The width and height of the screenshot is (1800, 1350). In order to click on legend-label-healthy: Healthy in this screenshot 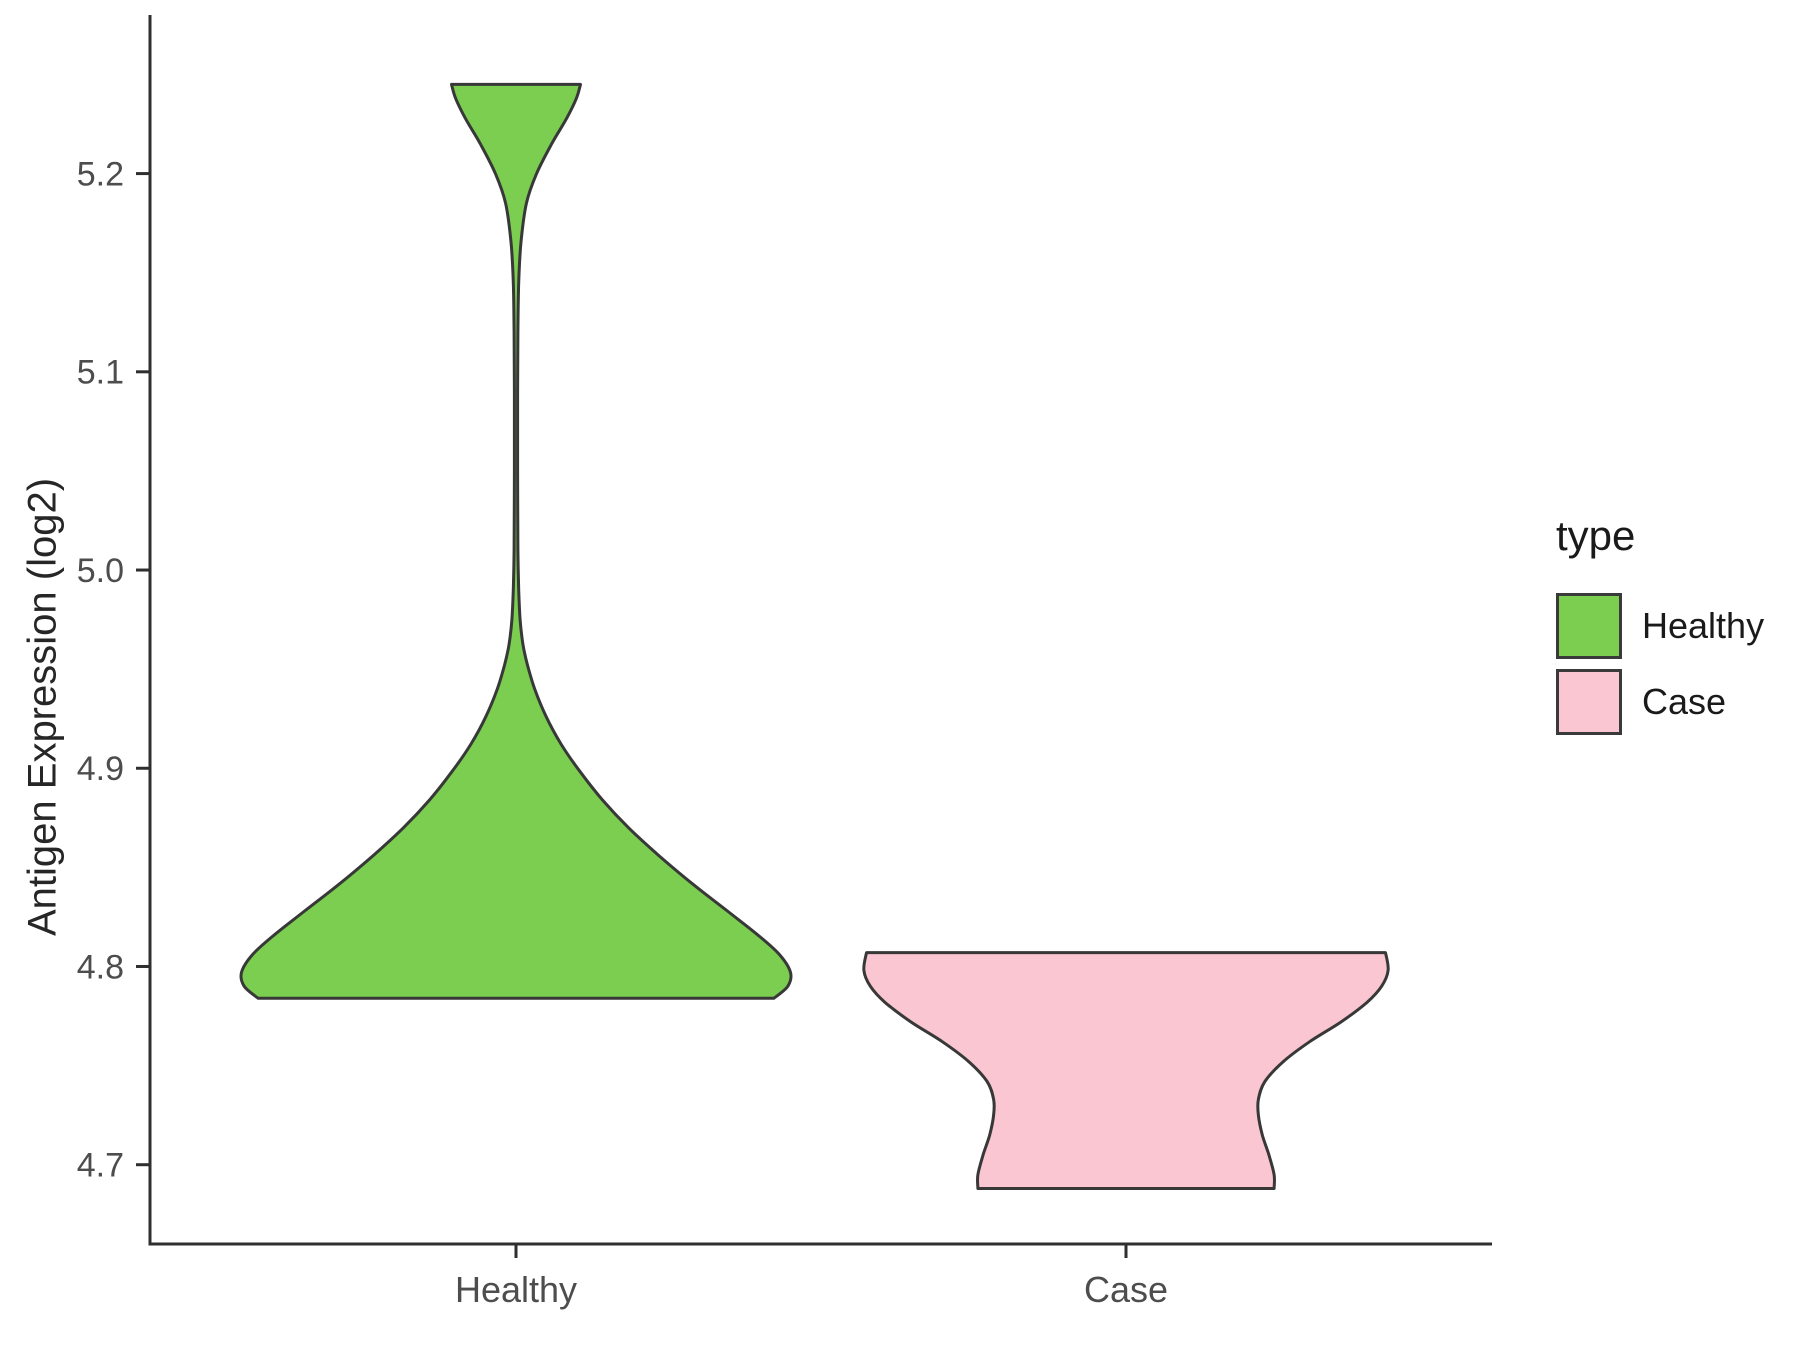, I will do `click(1703, 625)`.